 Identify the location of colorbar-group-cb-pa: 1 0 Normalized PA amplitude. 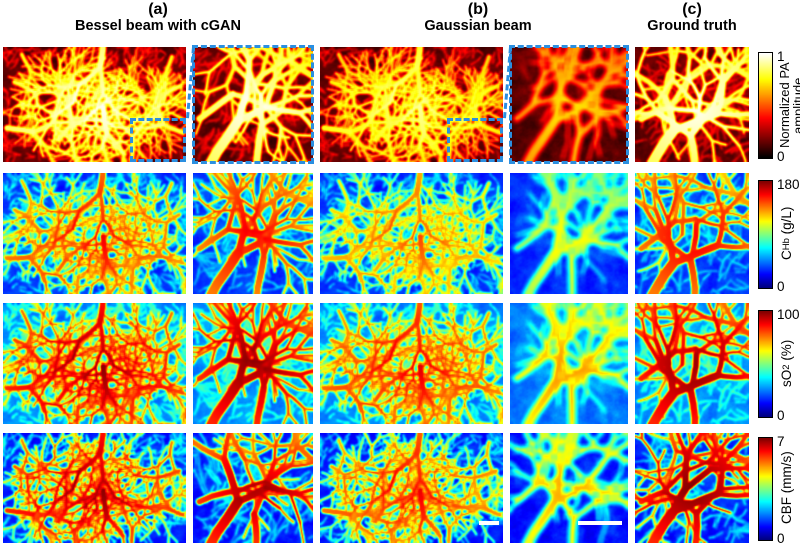
(779, 106).